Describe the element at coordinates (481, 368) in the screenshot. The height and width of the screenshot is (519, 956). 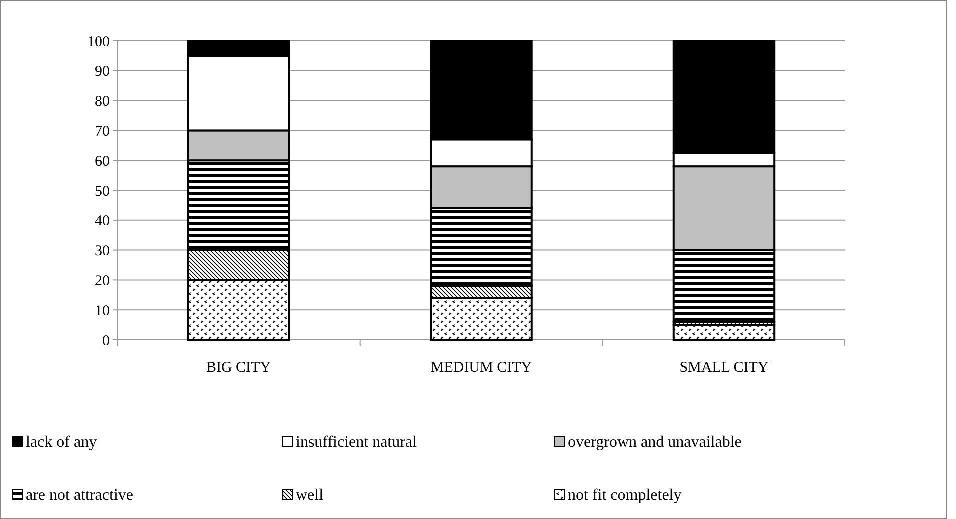
I see `x-tick-label: MEDIUM CITY` at that location.